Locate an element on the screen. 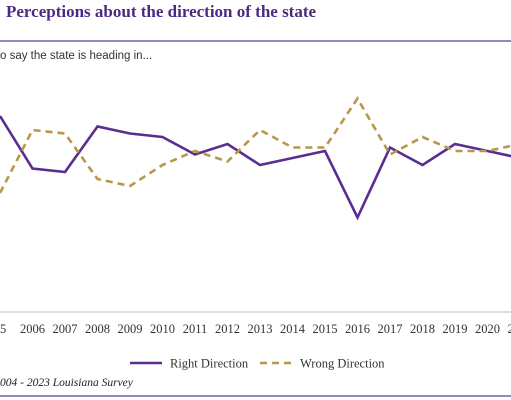 This screenshot has width=511, height=400. x-tick-label: 2013 is located at coordinates (260, 329).